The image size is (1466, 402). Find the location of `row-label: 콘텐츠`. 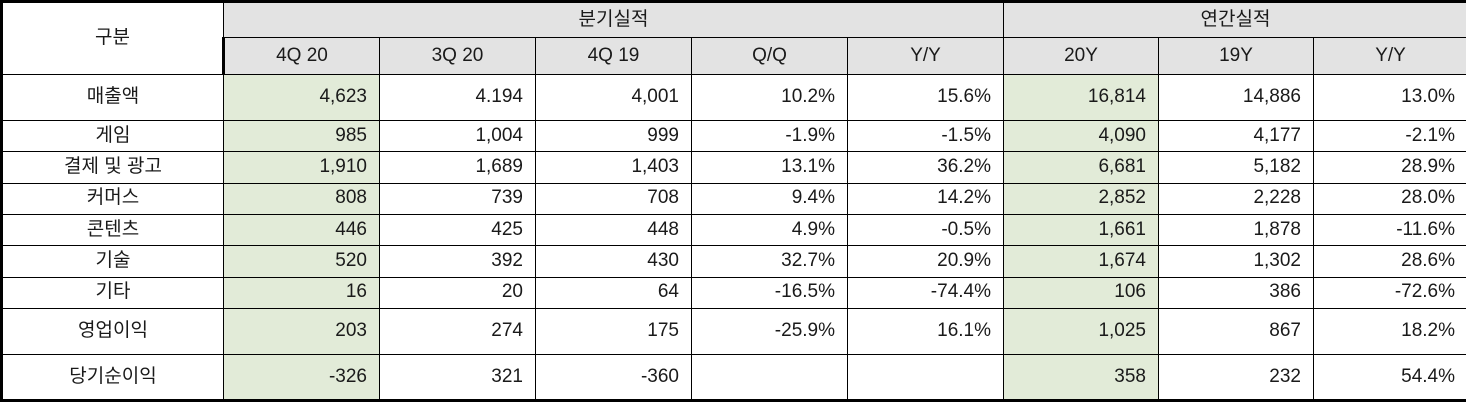

row-label: 콘텐츠 is located at coordinates (112, 230).